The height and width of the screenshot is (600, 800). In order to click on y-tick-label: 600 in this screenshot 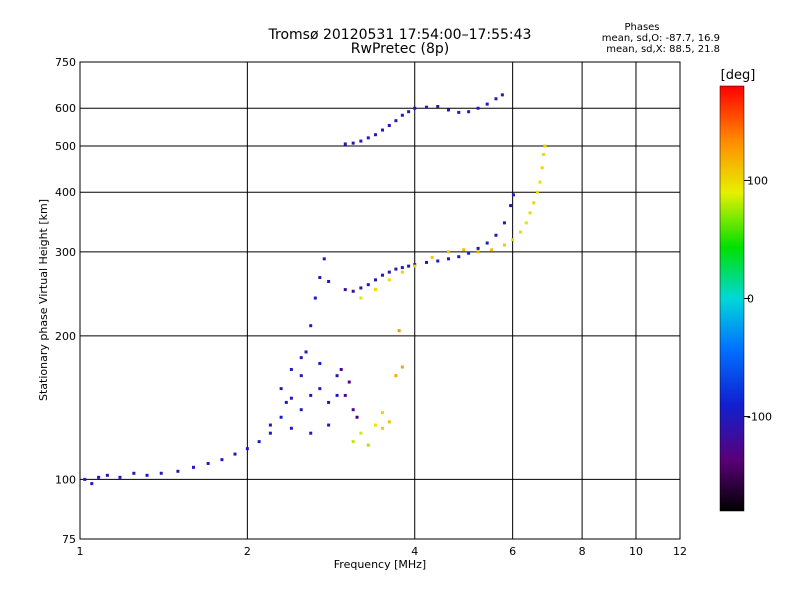, I will do `click(65, 108)`.